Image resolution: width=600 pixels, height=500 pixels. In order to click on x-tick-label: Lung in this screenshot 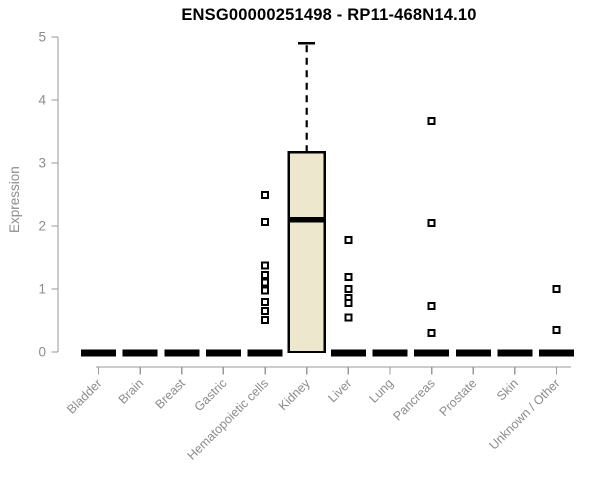, I will do `click(382, 391)`.